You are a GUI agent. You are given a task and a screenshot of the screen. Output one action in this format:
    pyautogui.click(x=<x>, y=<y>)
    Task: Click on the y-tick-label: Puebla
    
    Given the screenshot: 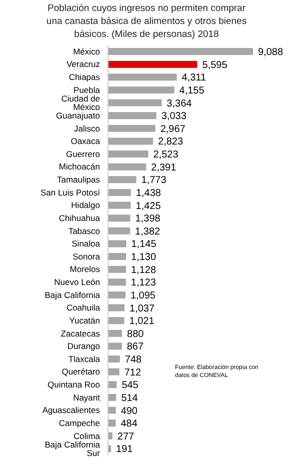 What is the action you would take?
    pyautogui.click(x=87, y=89)
    